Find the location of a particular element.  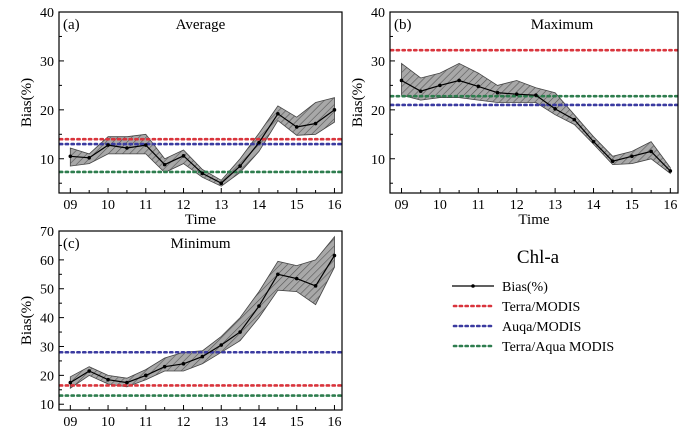

legend-entry-terra-aqua: Terra/Aqua MODIS is located at coordinates (533, 347).